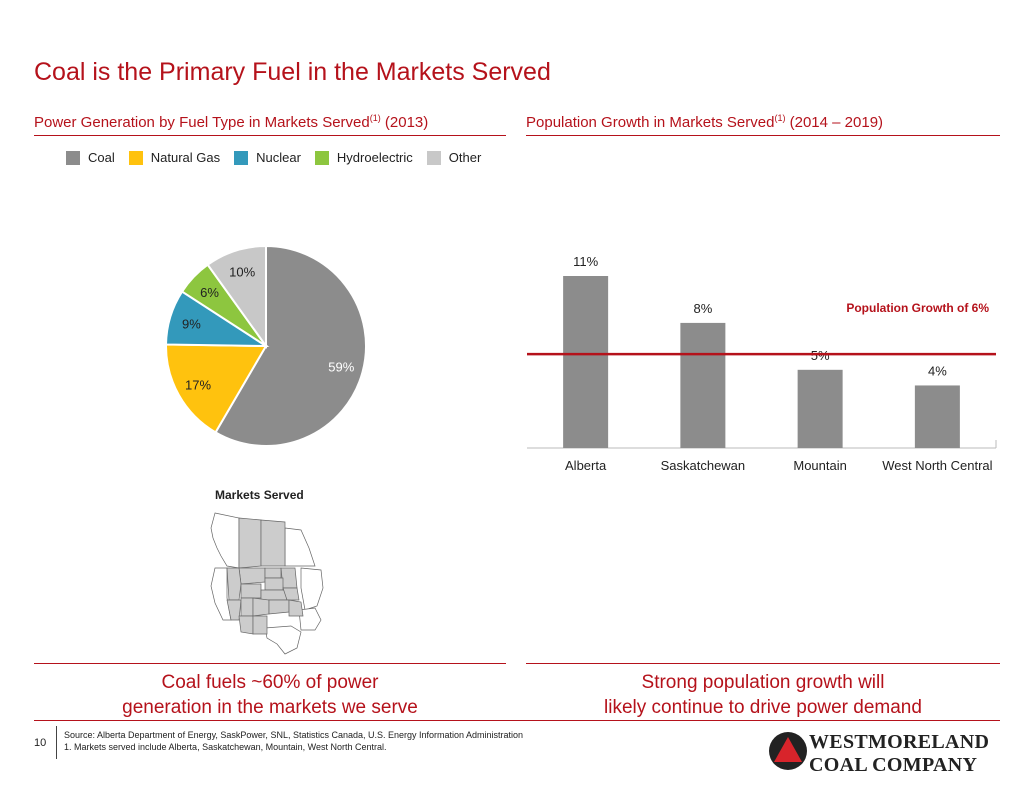 The width and height of the screenshot is (1034, 799). Describe the element at coordinates (260, 625) in the screenshot. I see `map-new-mexico` at that location.